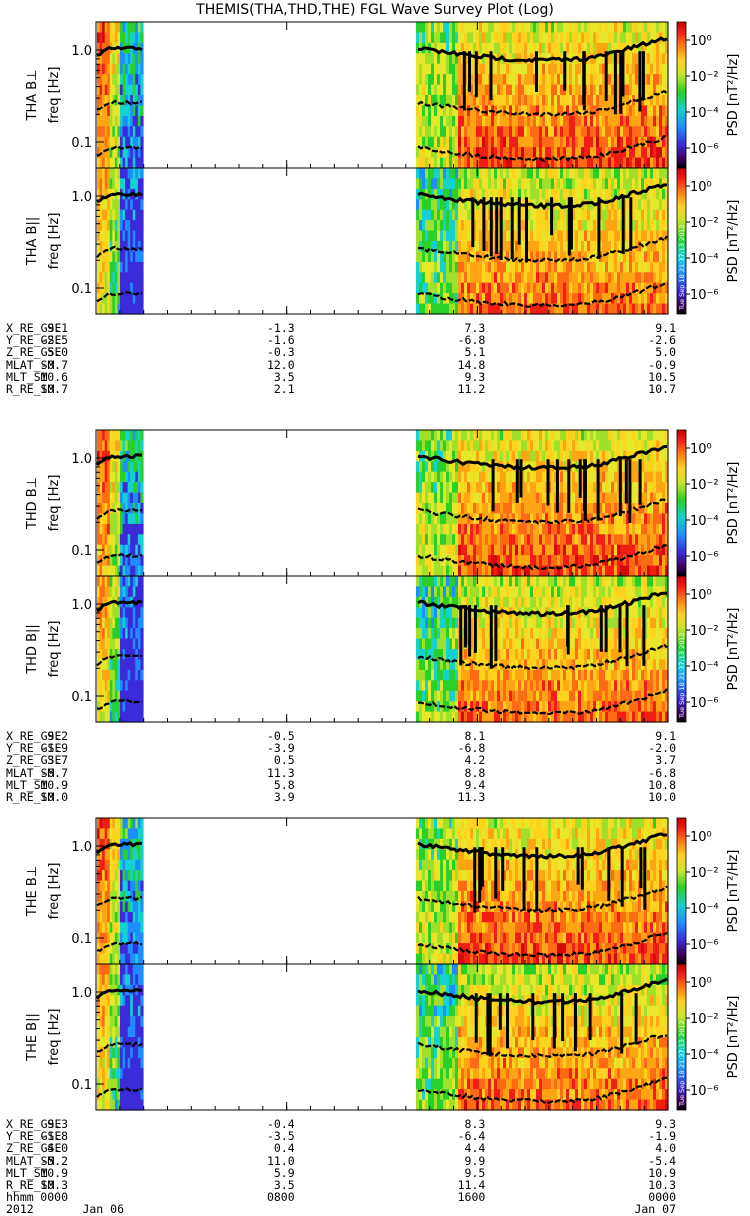  Describe the element at coordinates (356, 1136) in the screenshot. I see `ephemeris-row: Y_RE_GSE-1.8-3.5-6.4-1.9` at that location.